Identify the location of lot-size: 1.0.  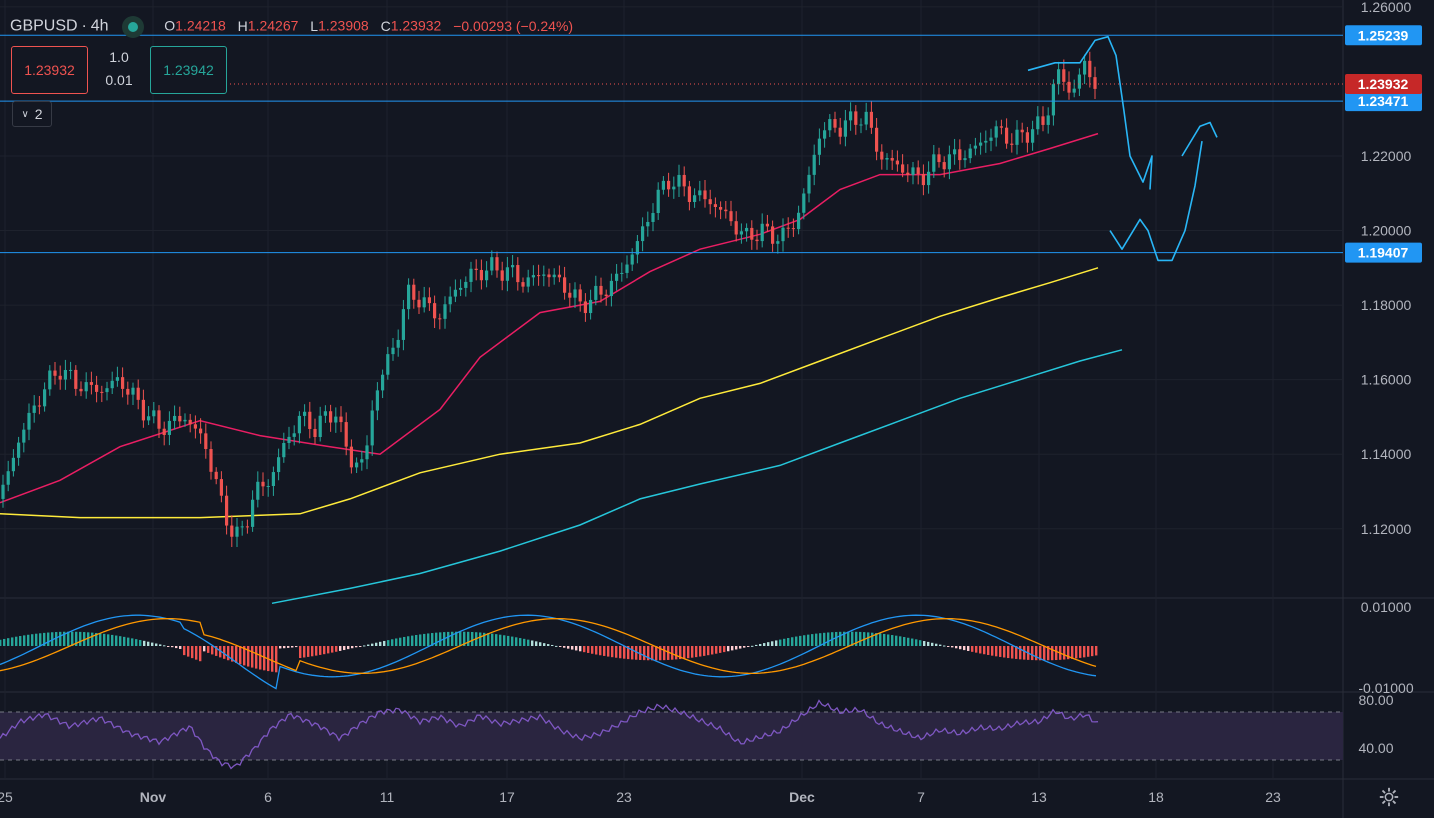
(119, 57).